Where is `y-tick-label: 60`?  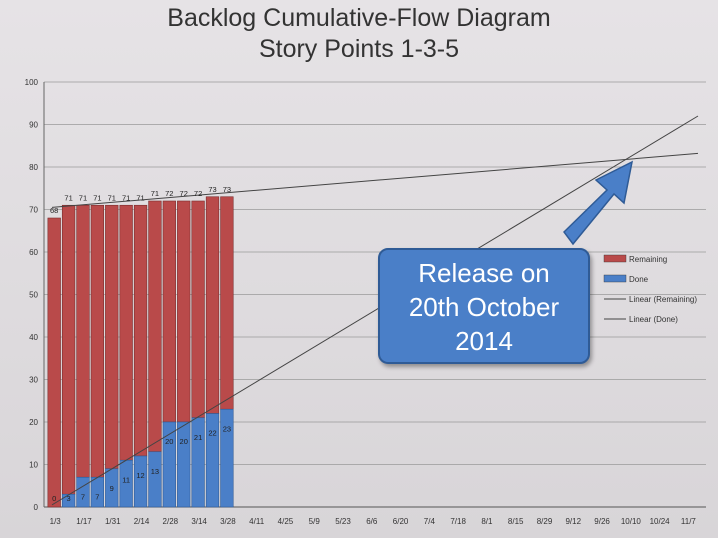
y-tick-label: 60 is located at coordinates (33, 252).